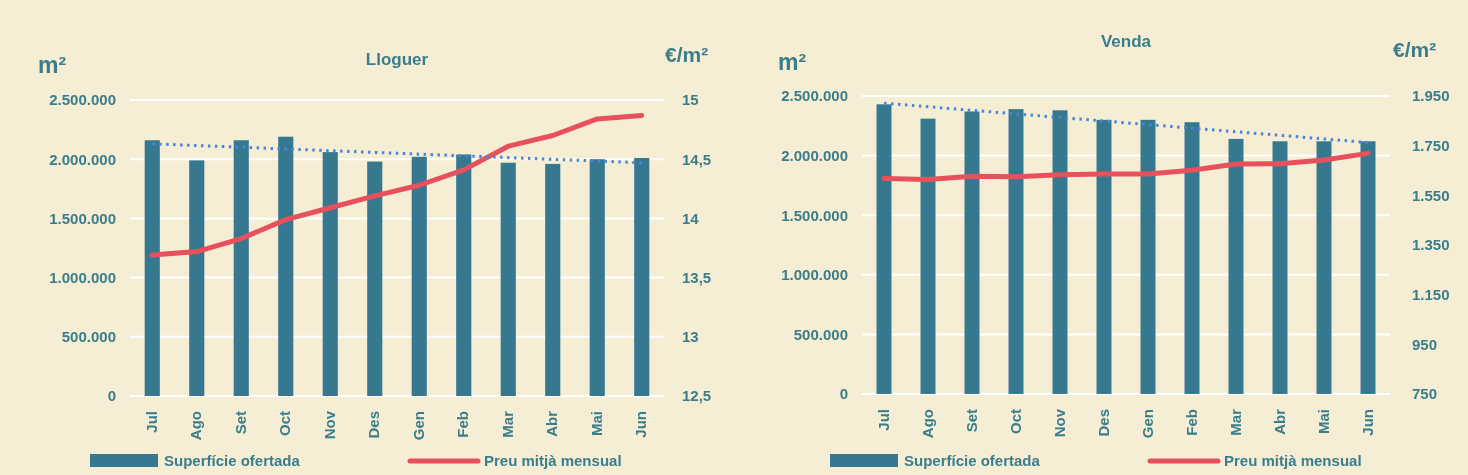  I want to click on chart-title: Venda, so click(1126, 41).